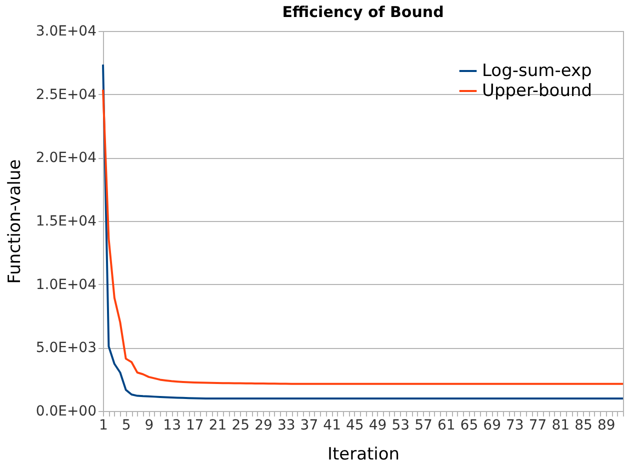 This screenshot has width=629, height=467. Describe the element at coordinates (66, 32) in the screenshot. I see `y-tick-label: 3.0E+04` at that location.